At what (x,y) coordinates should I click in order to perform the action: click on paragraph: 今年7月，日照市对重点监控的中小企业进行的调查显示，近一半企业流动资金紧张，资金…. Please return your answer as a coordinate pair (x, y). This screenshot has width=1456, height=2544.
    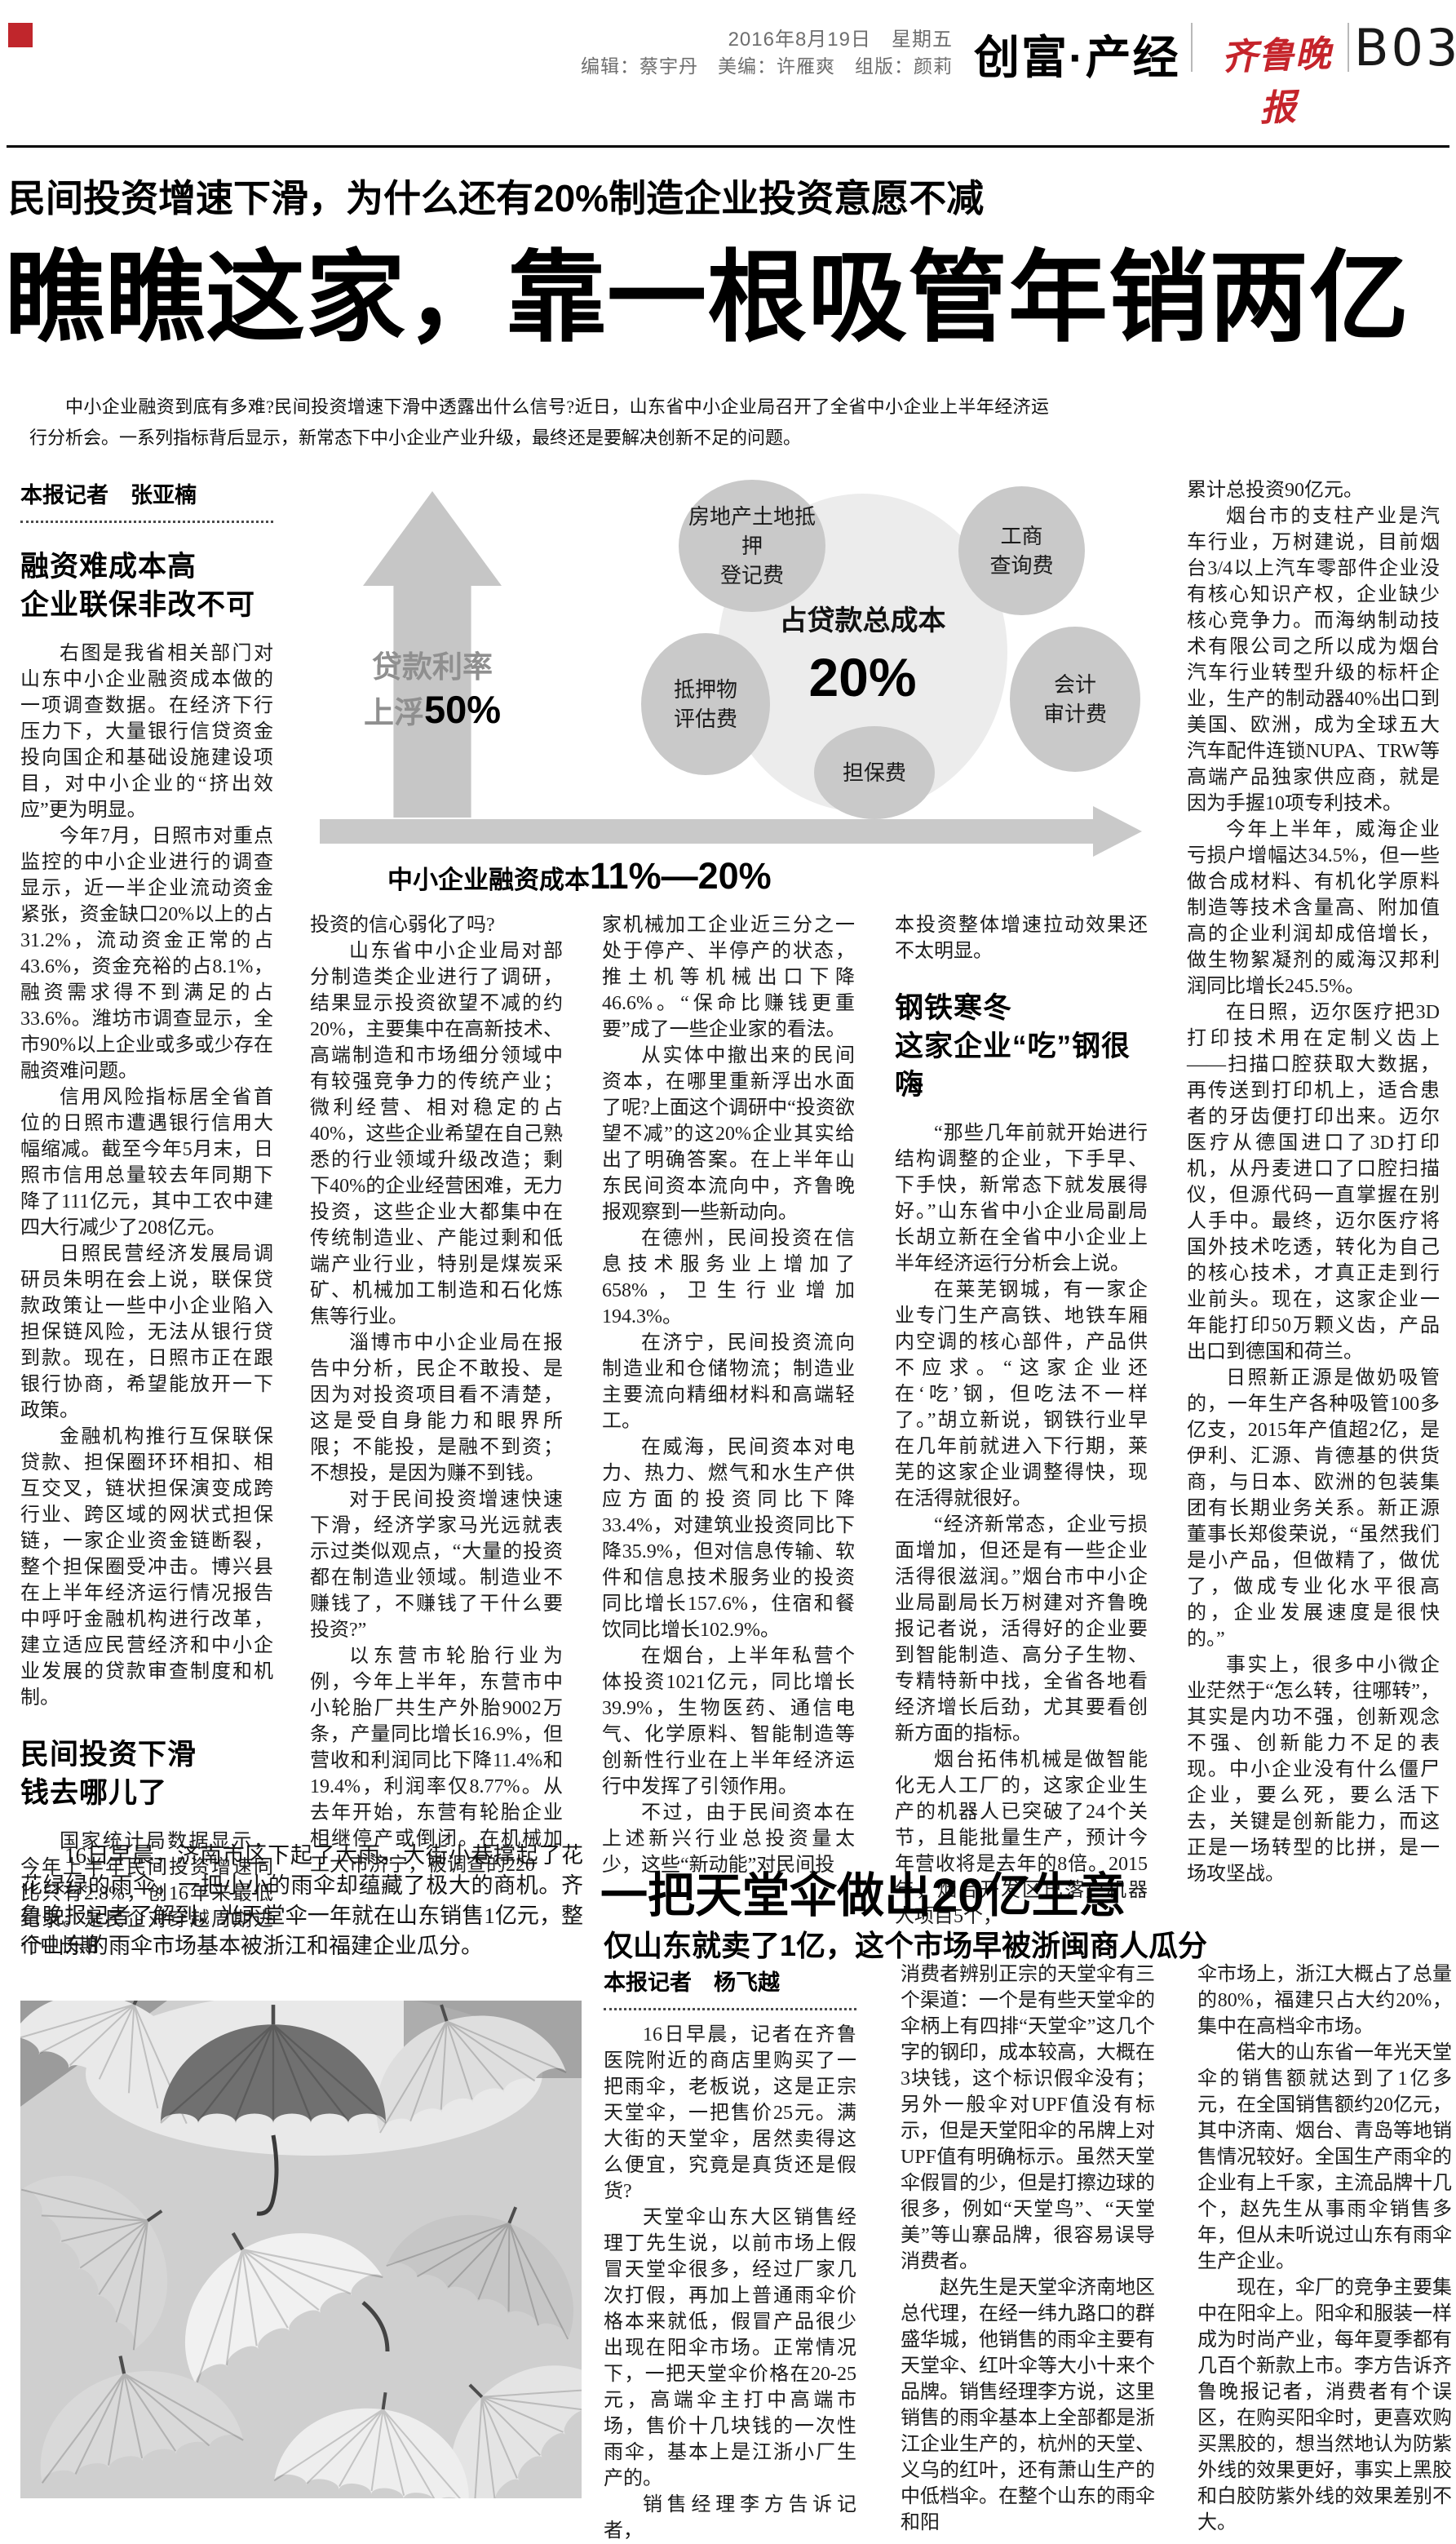
    Looking at the image, I should click on (146, 954).